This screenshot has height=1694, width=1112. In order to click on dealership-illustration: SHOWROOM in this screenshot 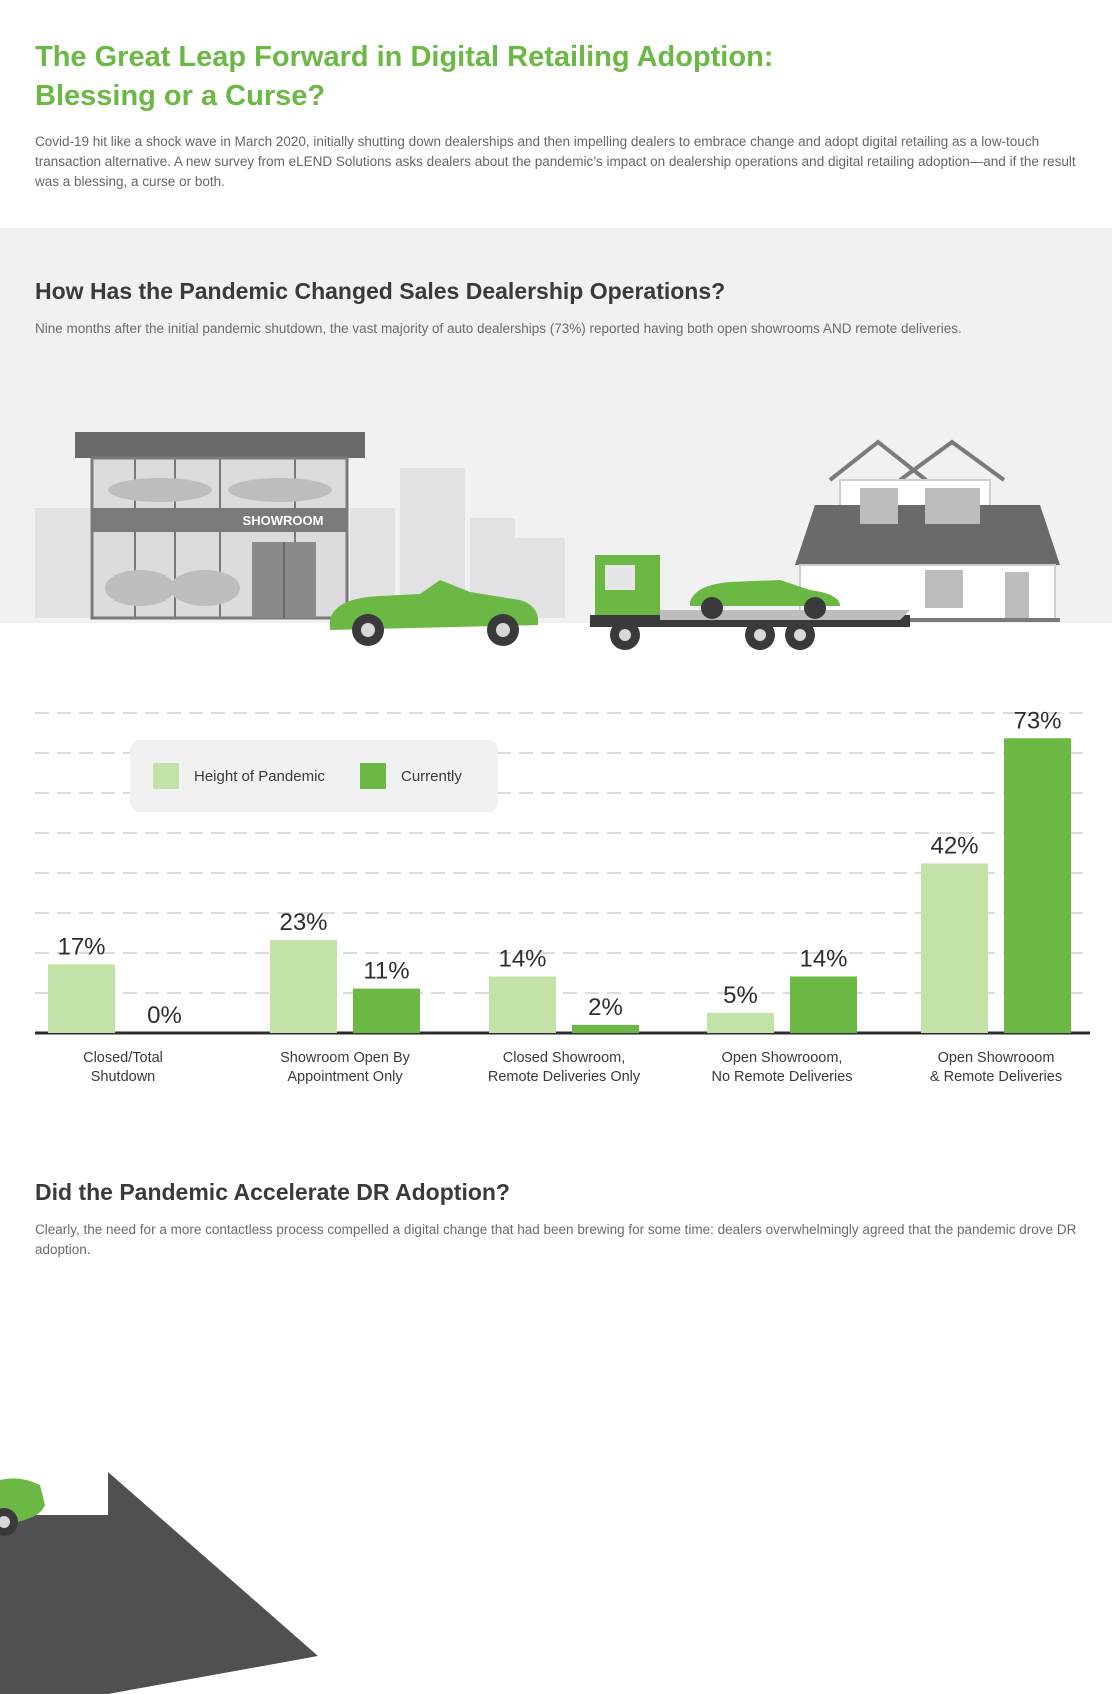, I will do `click(547, 541)`.